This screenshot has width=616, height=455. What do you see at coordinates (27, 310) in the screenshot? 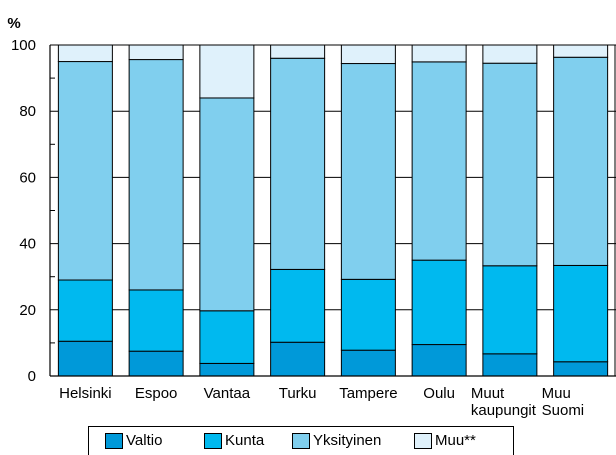
I see `y-tick-label: 20` at bounding box center [27, 310].